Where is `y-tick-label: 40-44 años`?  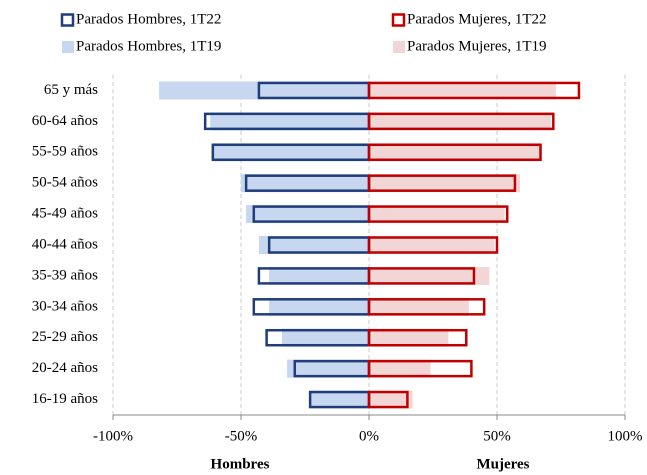 y-tick-label: 40-44 años is located at coordinates (65, 244).